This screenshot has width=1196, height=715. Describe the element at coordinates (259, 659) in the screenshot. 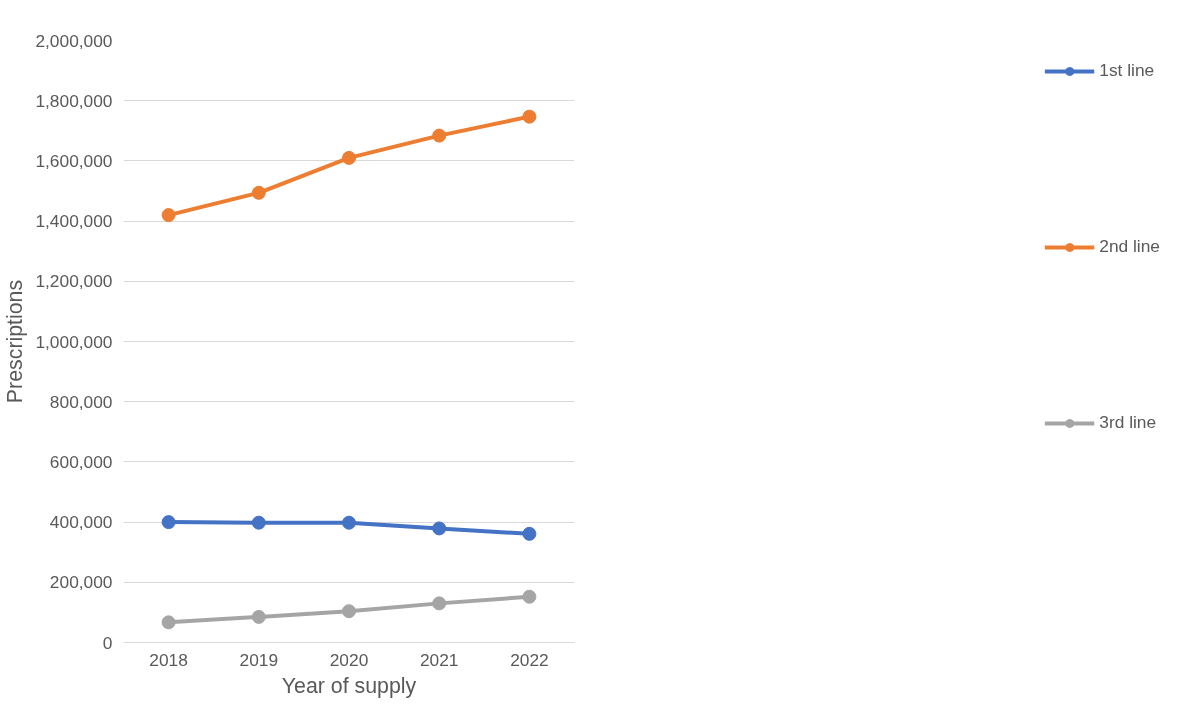

I see `x-tick-label: 2019` at that location.